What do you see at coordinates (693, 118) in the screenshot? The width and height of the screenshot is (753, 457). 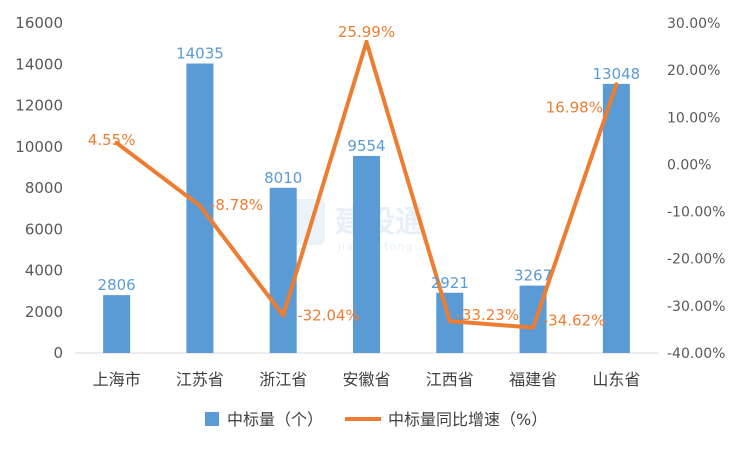 I see `y-right-tick-label: 10.00%` at bounding box center [693, 118].